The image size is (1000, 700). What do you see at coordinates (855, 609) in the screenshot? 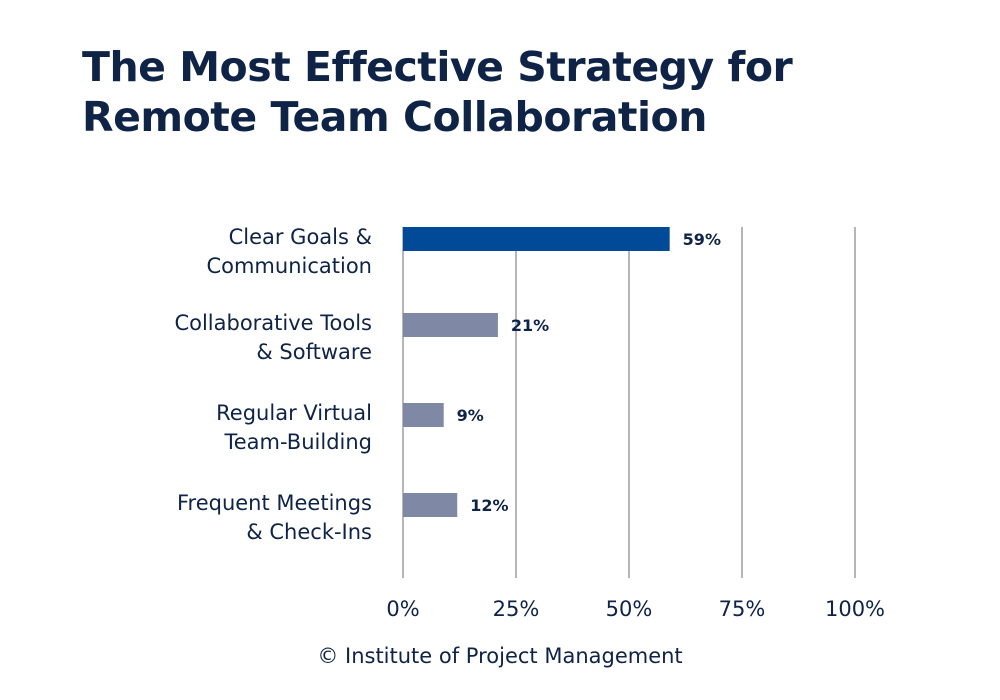
I see `x-tick-label: 100%` at bounding box center [855, 609].